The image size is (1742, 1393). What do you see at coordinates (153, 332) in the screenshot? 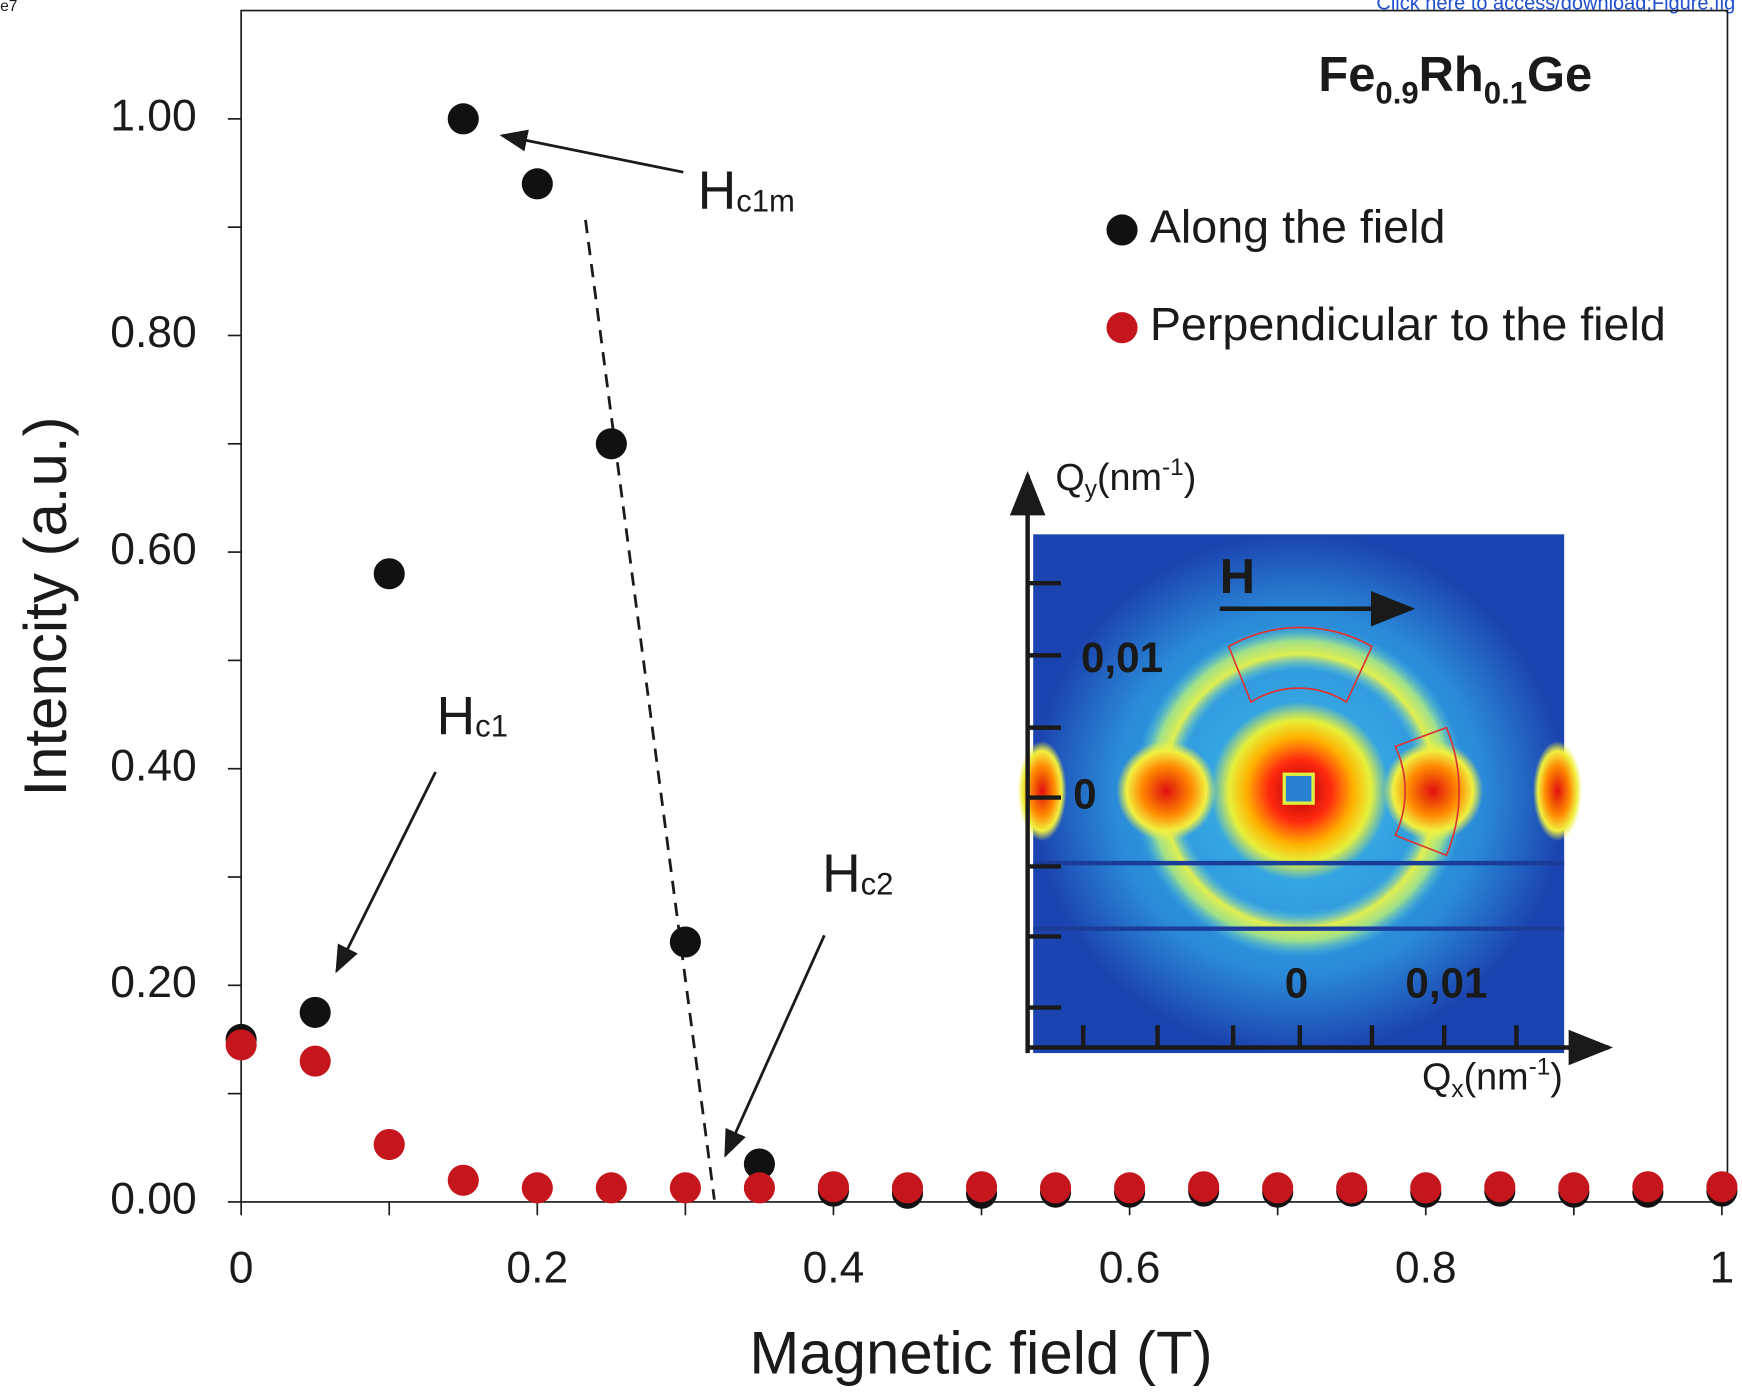
I see `y-tick-label: 0.80` at bounding box center [153, 332].